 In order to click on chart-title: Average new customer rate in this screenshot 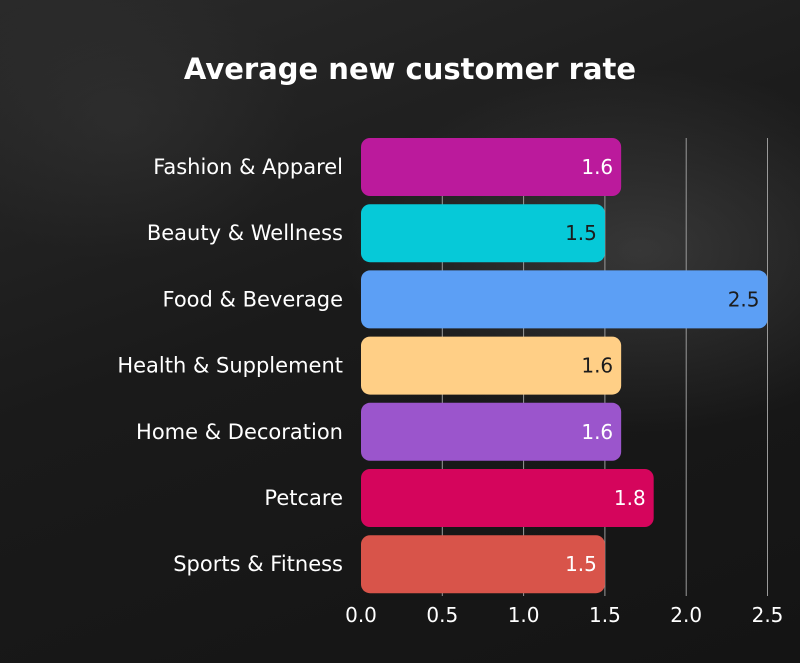, I will do `click(410, 69)`.